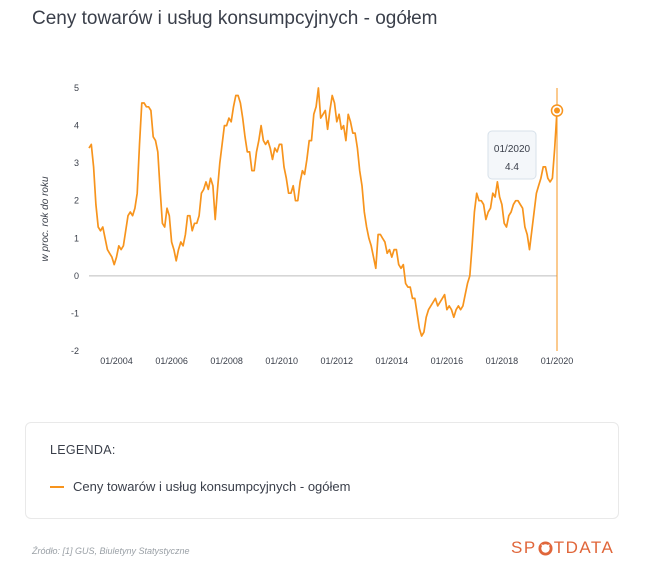  What do you see at coordinates (76, 201) in the screenshot?
I see `y-tick-label: 2` at bounding box center [76, 201].